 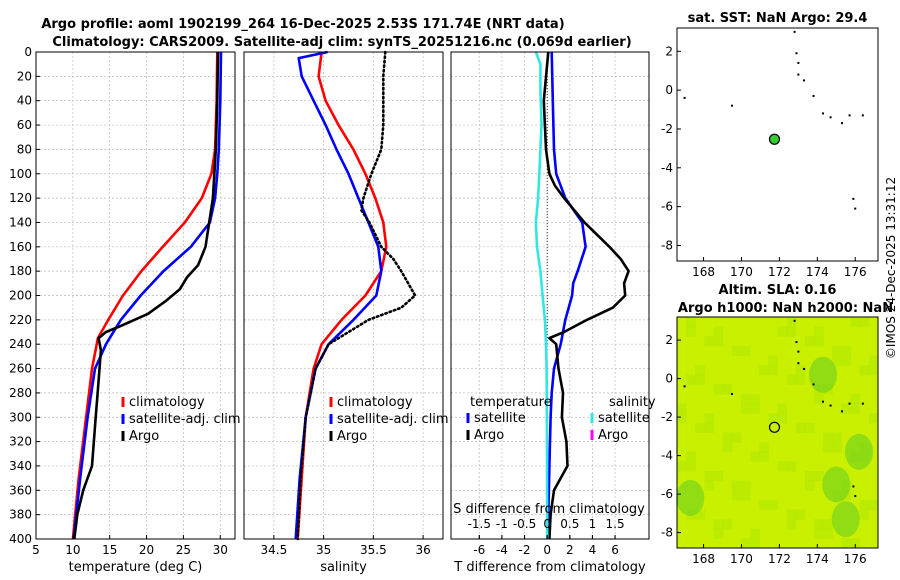 I want to click on legend-label: Argo, so click(x=613, y=435).